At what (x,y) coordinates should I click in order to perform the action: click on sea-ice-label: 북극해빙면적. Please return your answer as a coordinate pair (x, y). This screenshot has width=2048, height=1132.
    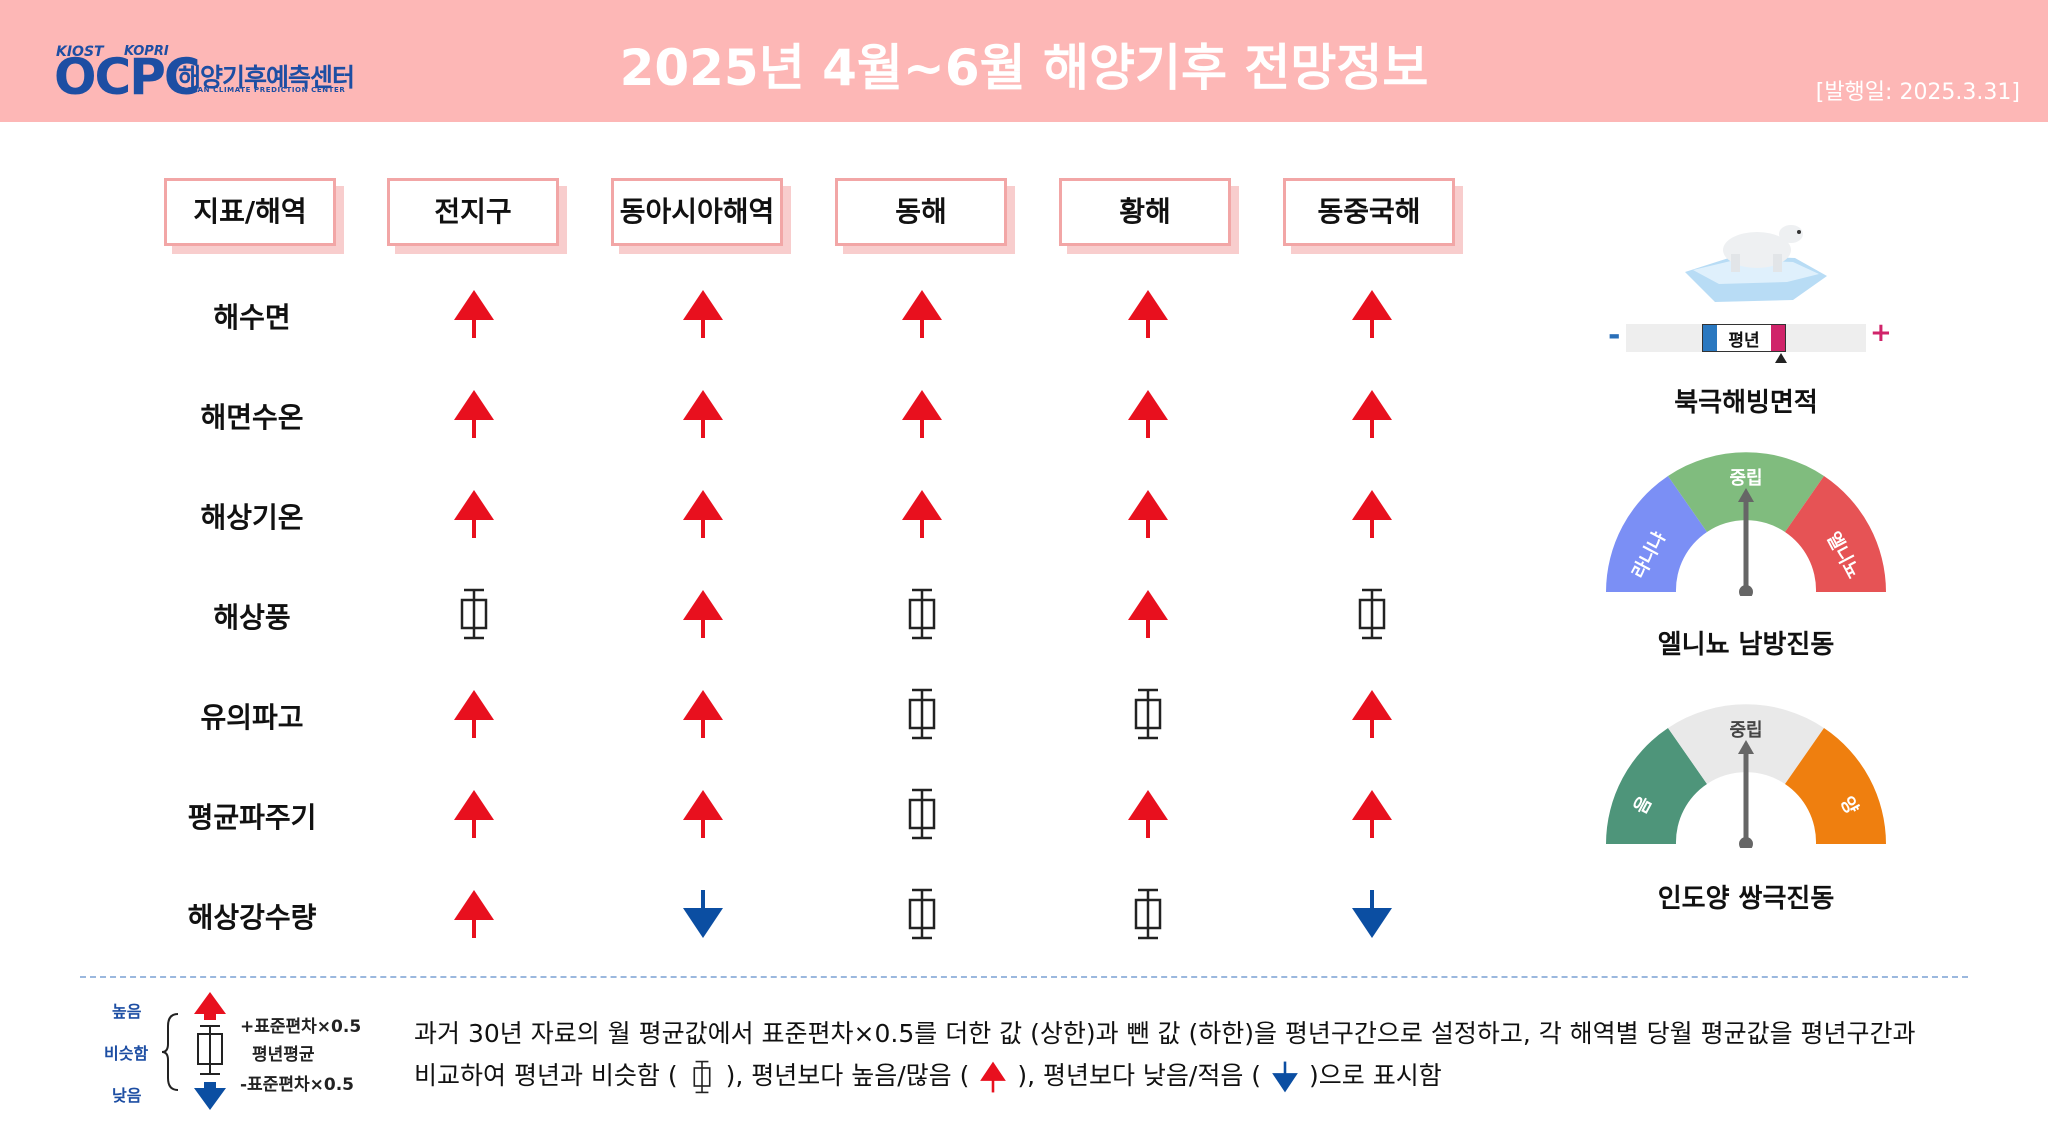
    Looking at the image, I should click on (1746, 403).